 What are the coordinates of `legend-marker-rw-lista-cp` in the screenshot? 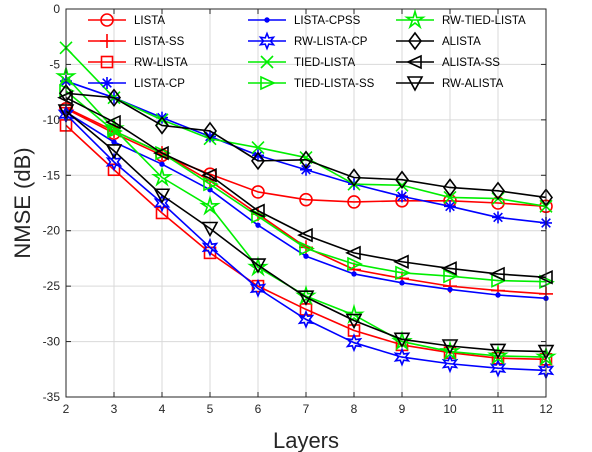 It's located at (267, 41).